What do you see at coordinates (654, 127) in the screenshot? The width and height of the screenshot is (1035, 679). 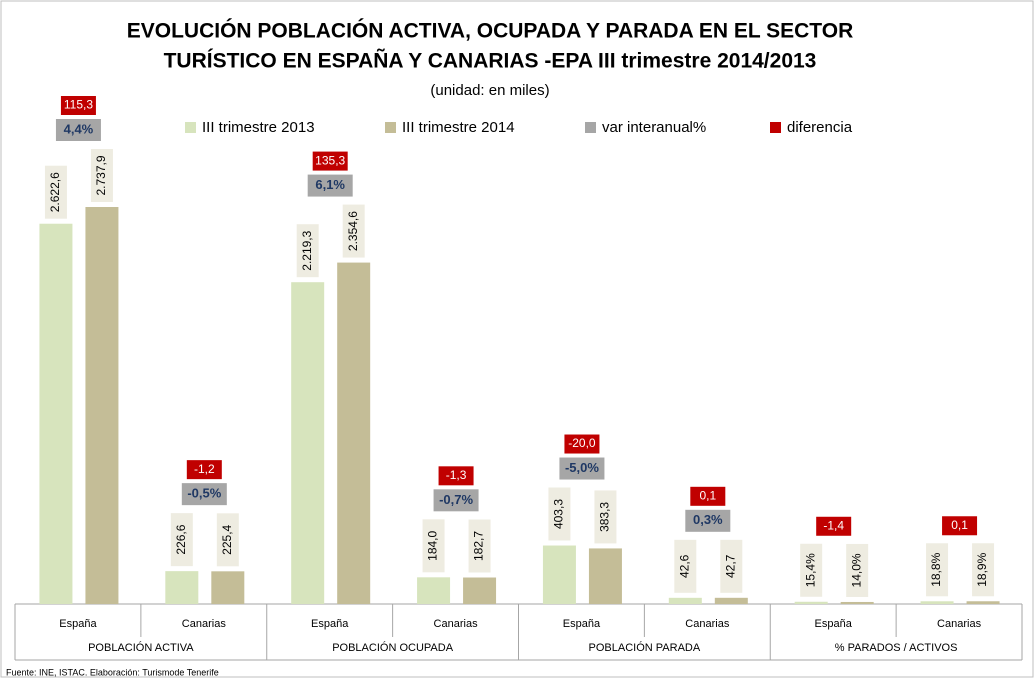 I see `legend-label: var interanual%` at bounding box center [654, 127].